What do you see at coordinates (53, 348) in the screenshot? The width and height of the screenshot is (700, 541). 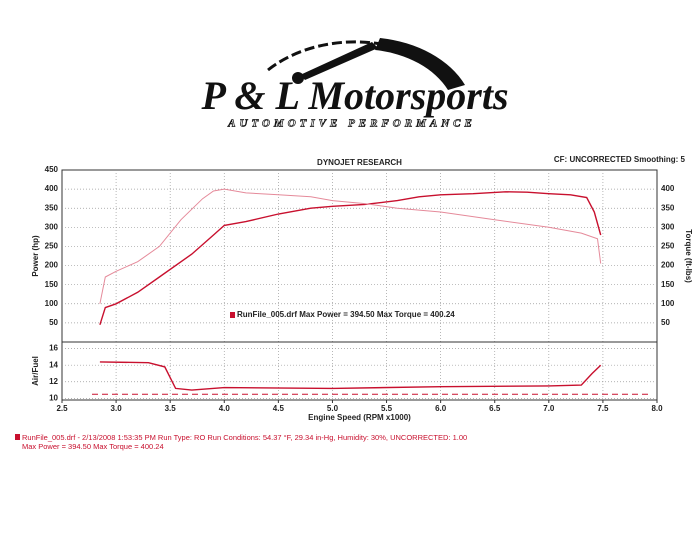 I see `y-tick-label: 16` at bounding box center [53, 348].